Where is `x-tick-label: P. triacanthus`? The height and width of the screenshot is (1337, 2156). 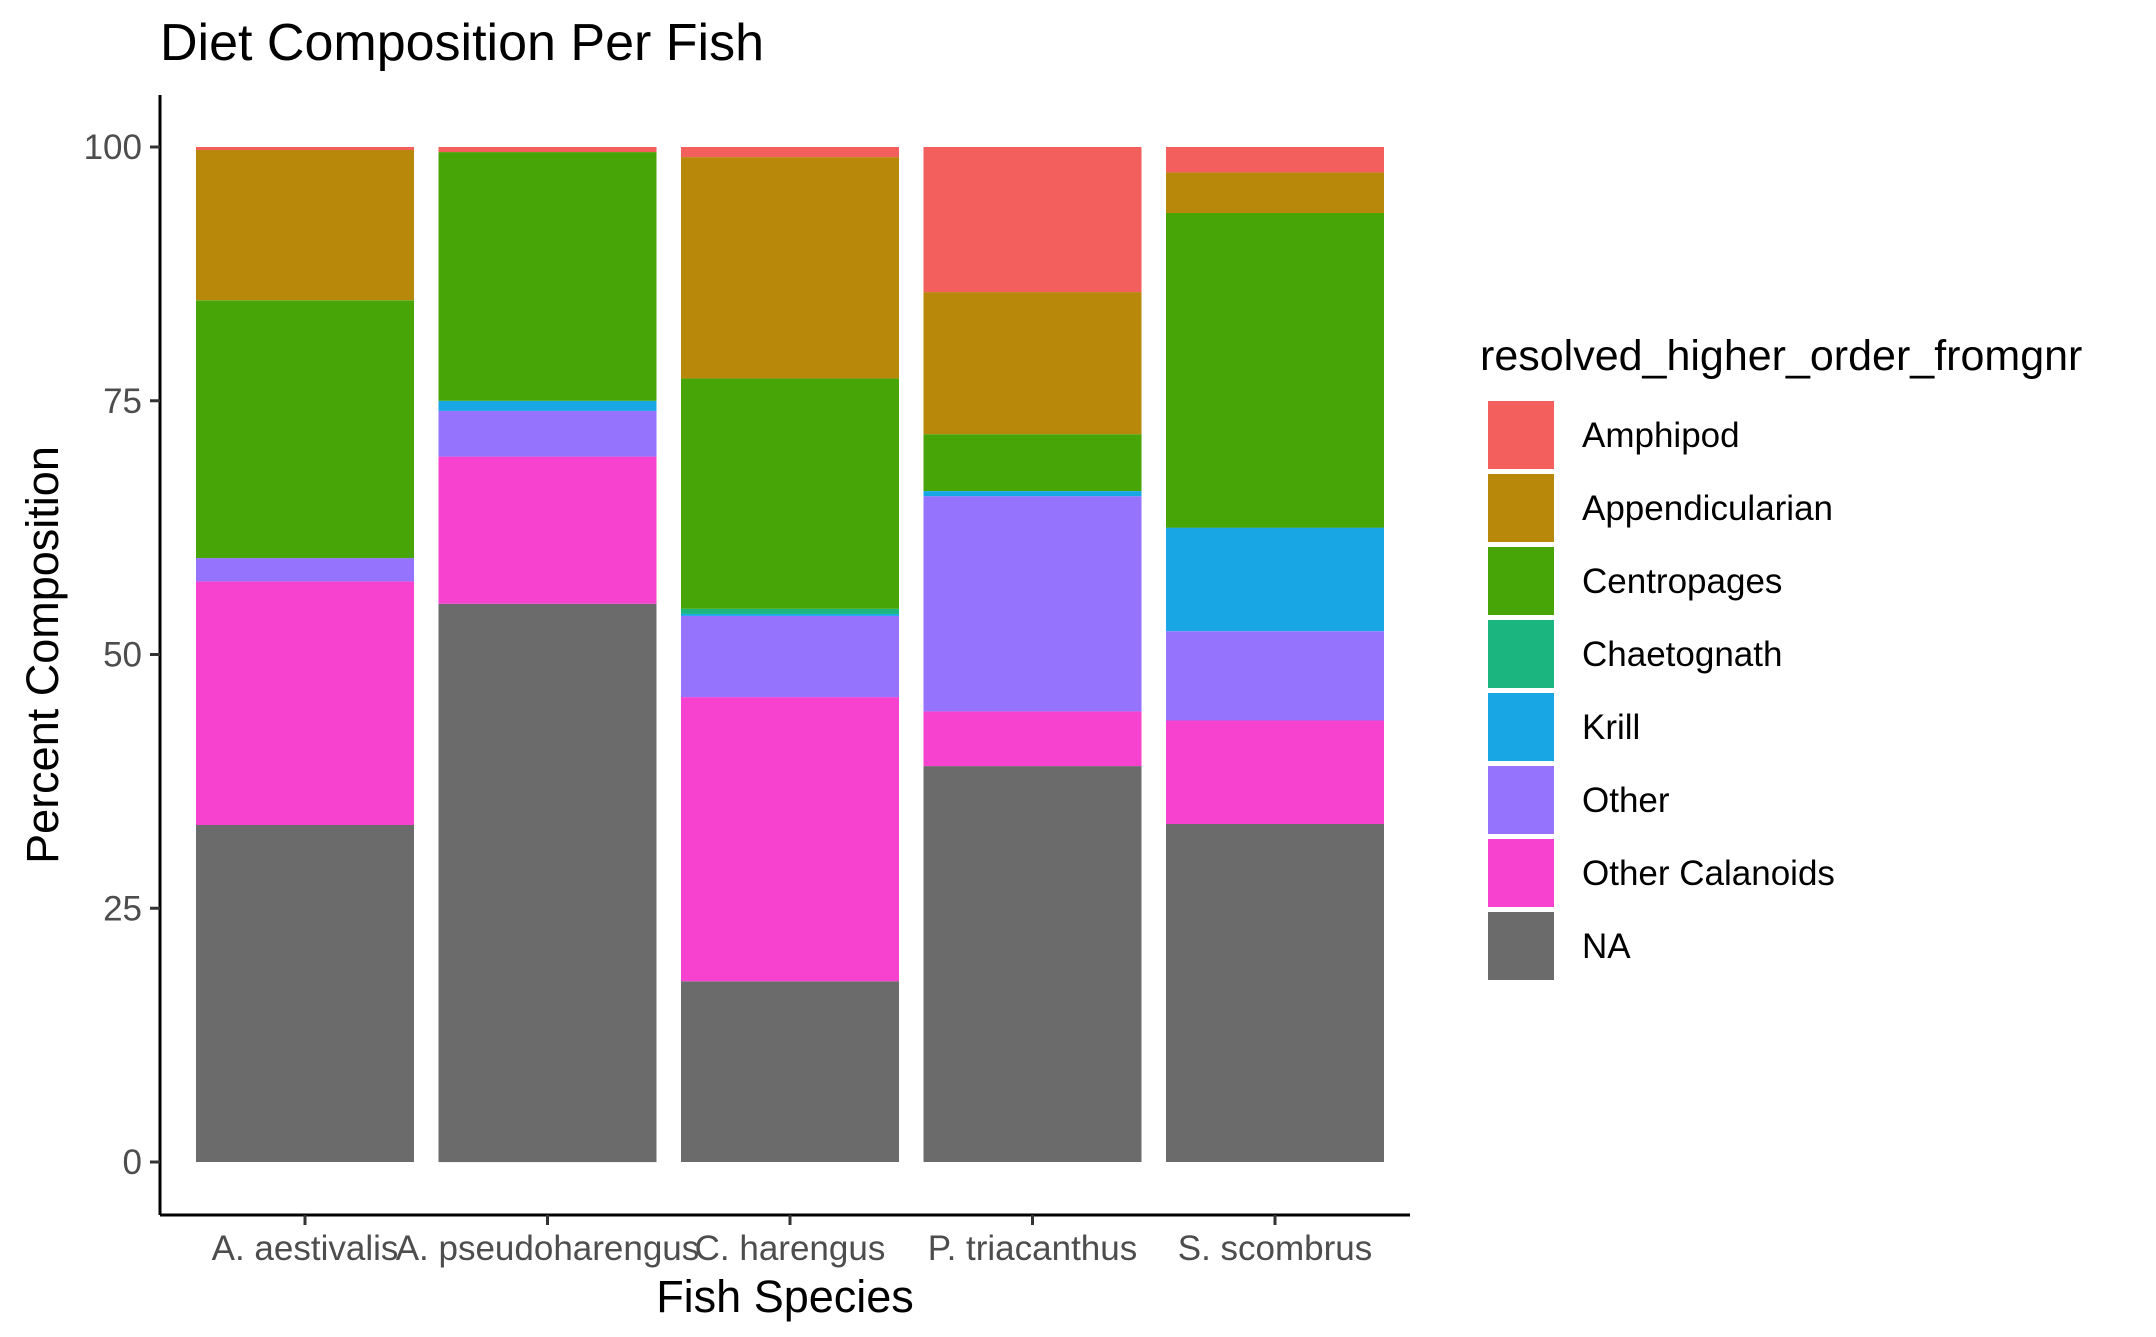
x-tick-label: P. triacanthus is located at coordinates (1033, 1248).